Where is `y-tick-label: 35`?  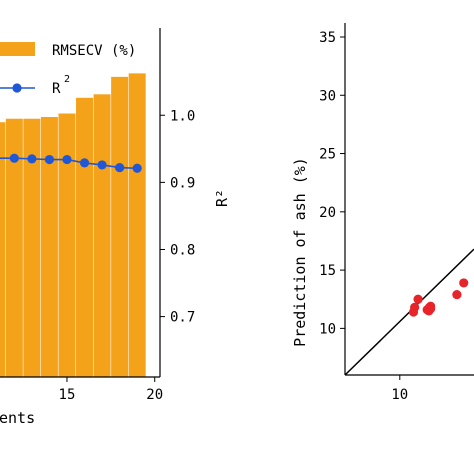 y-tick-label: 35 is located at coordinates (327, 38).